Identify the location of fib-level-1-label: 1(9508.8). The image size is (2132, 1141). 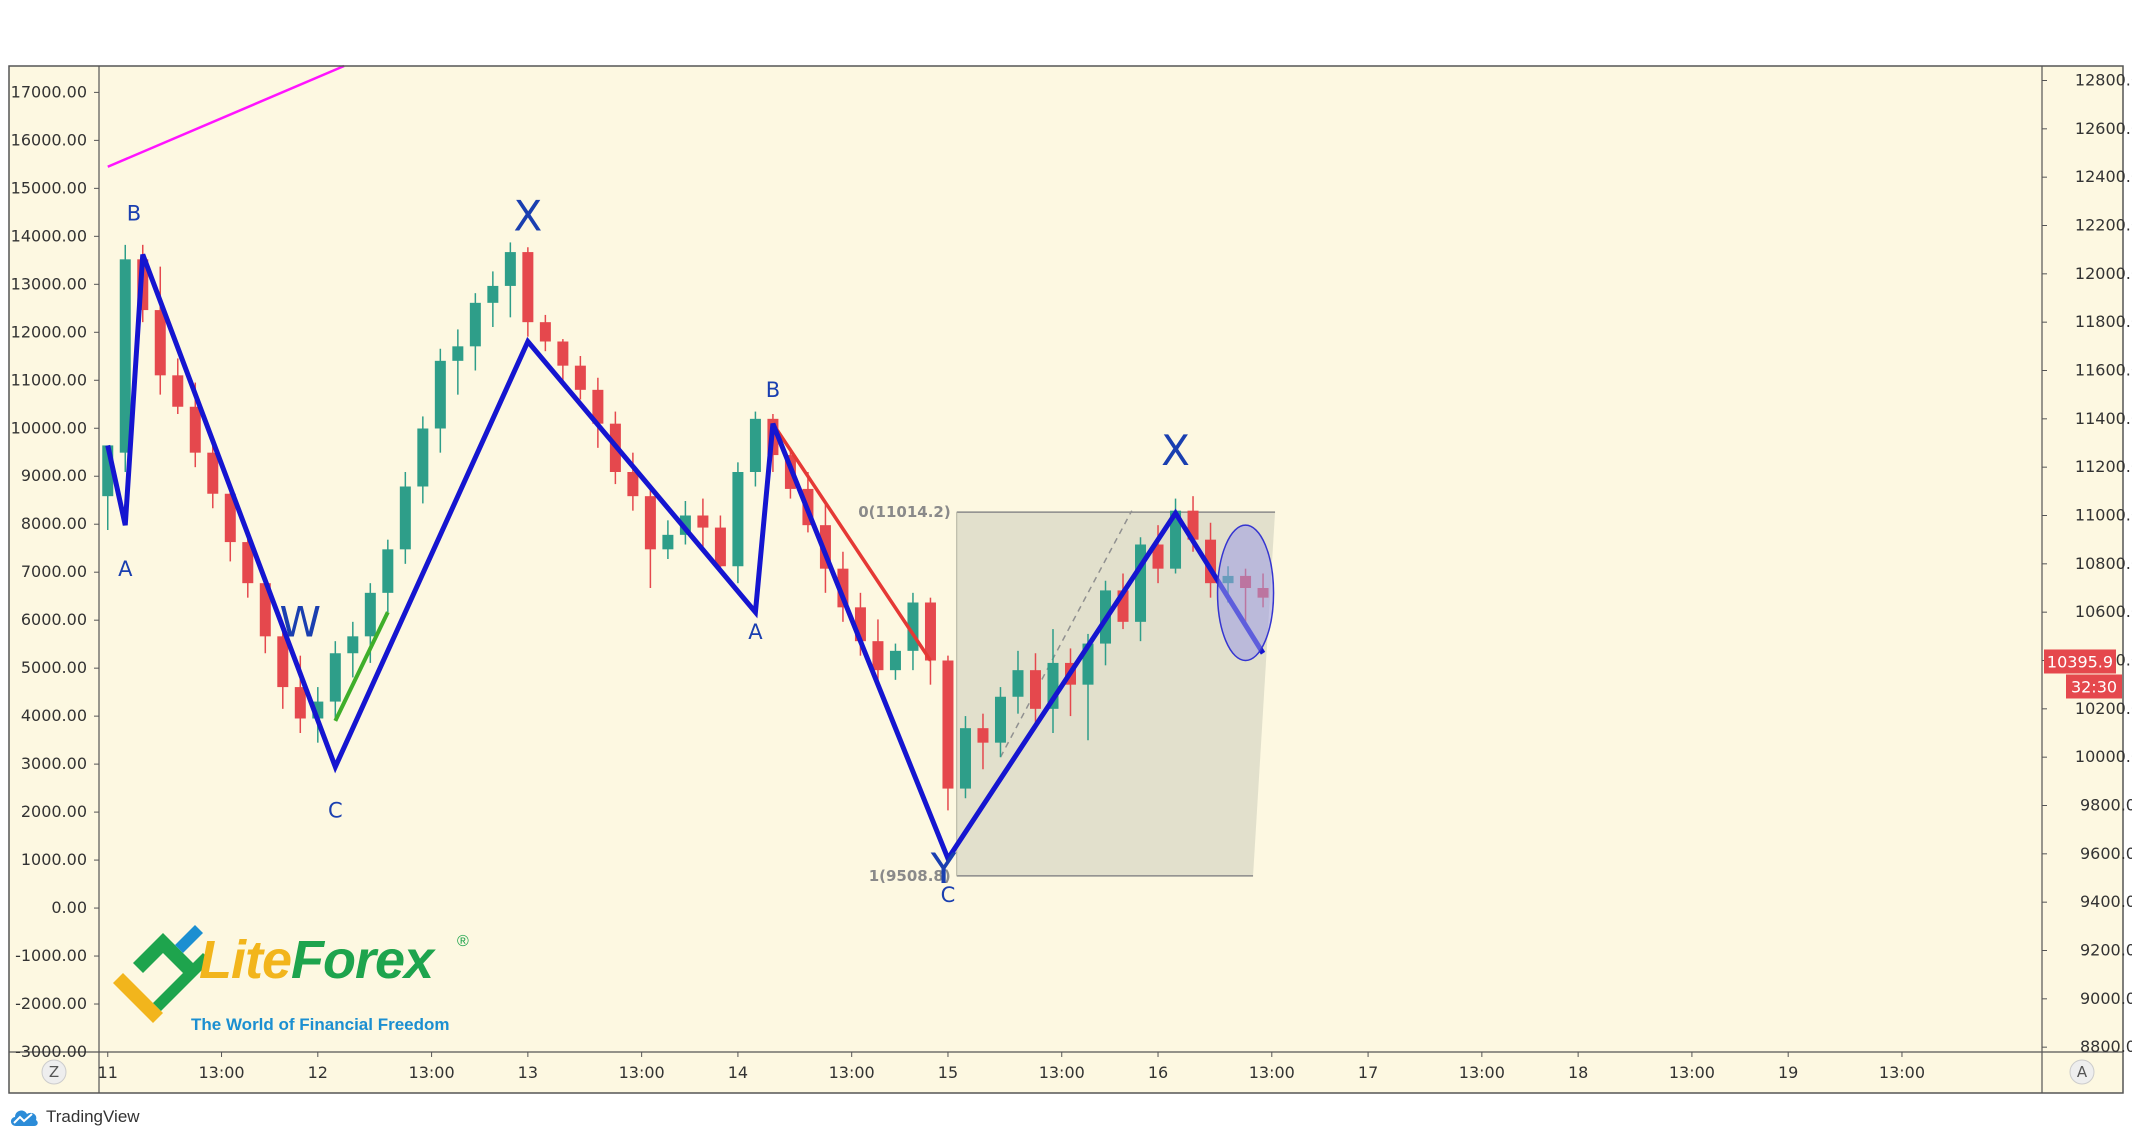
(910, 876).